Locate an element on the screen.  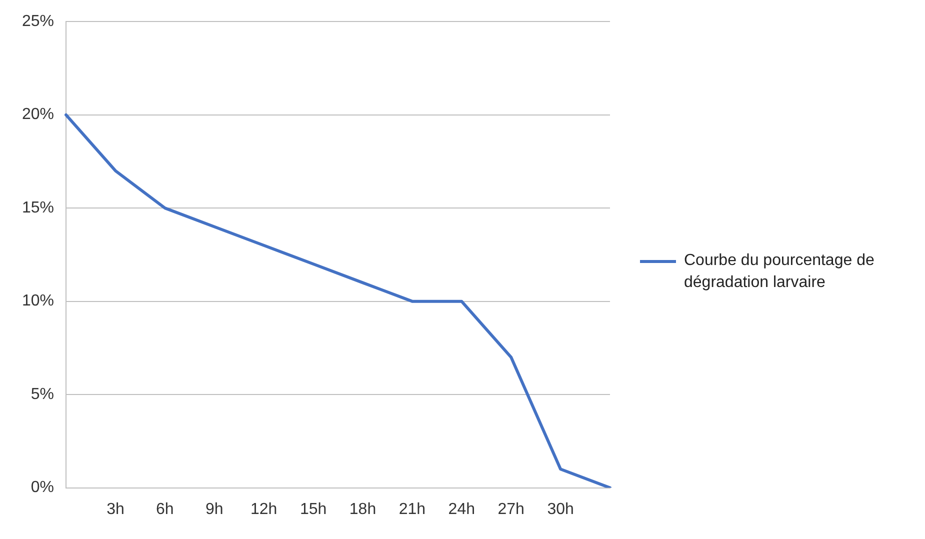
x-tick-label: 21h is located at coordinates (412, 509).